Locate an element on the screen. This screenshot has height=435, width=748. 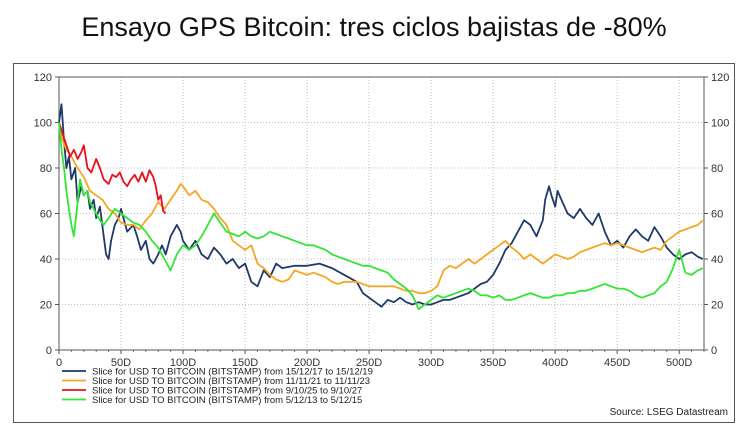
y-tick-label-right: 120 is located at coordinates (720, 78).